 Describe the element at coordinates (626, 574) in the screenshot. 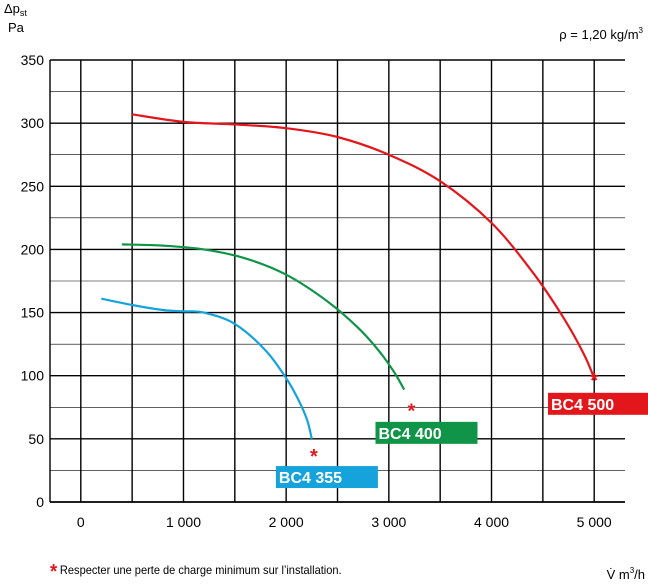

I see `x-axis-title: V̇ m3/h` at that location.